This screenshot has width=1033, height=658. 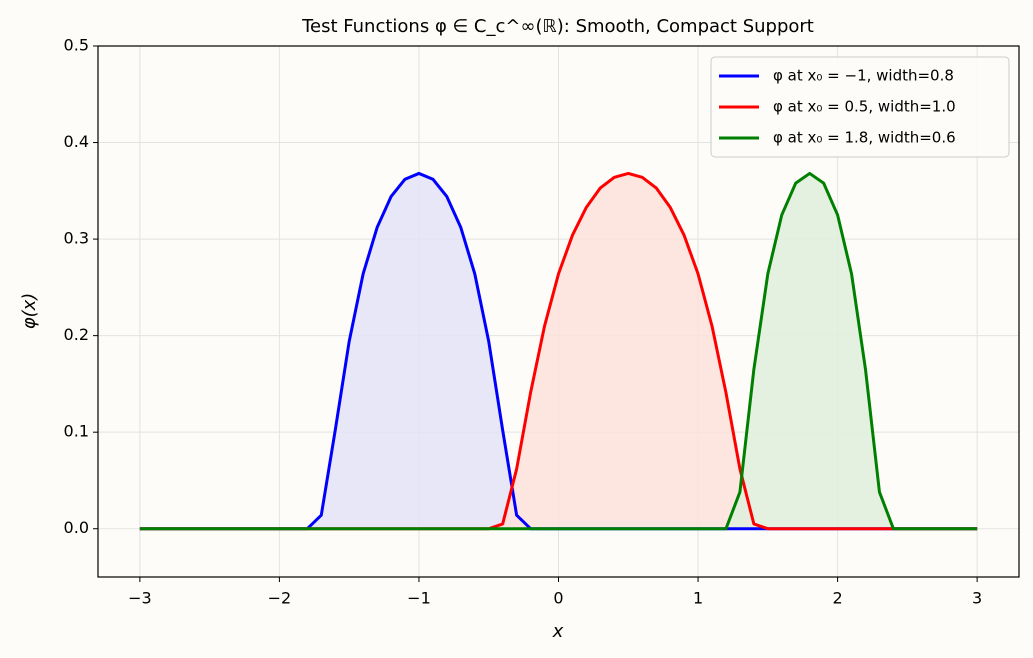 I want to click on legend-label: φ at x₀ = −1, width=0.8, so click(x=863, y=76).